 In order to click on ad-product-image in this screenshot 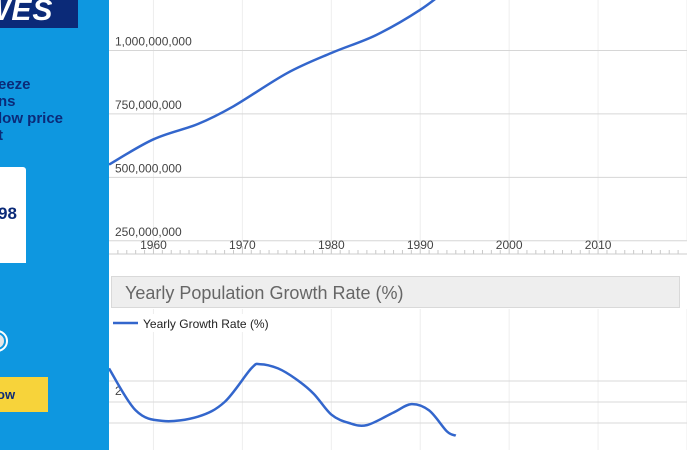, I will do `click(4, 341)`.